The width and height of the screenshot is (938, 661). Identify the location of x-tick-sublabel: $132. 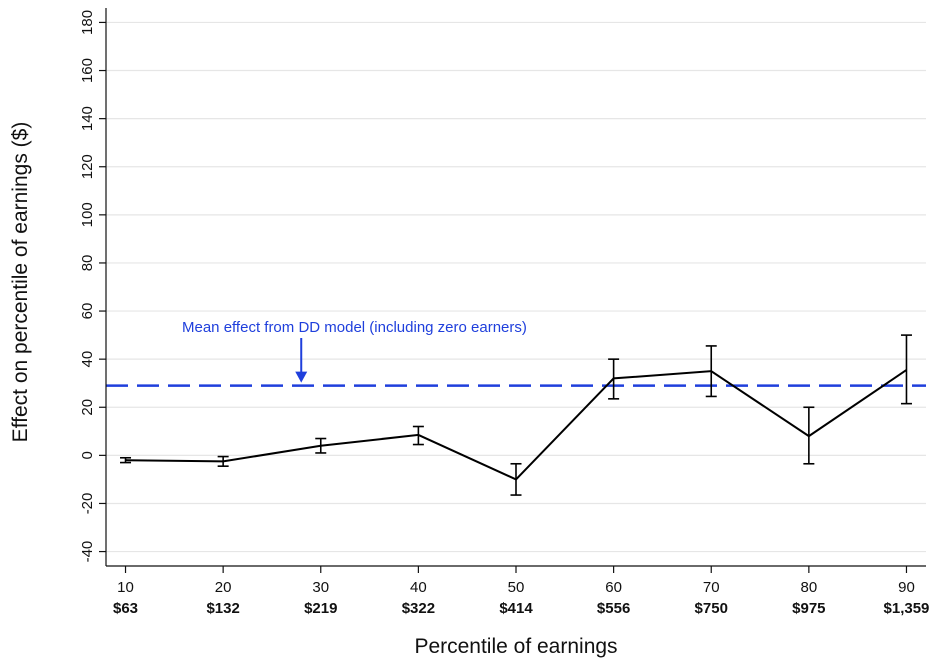
(222, 608).